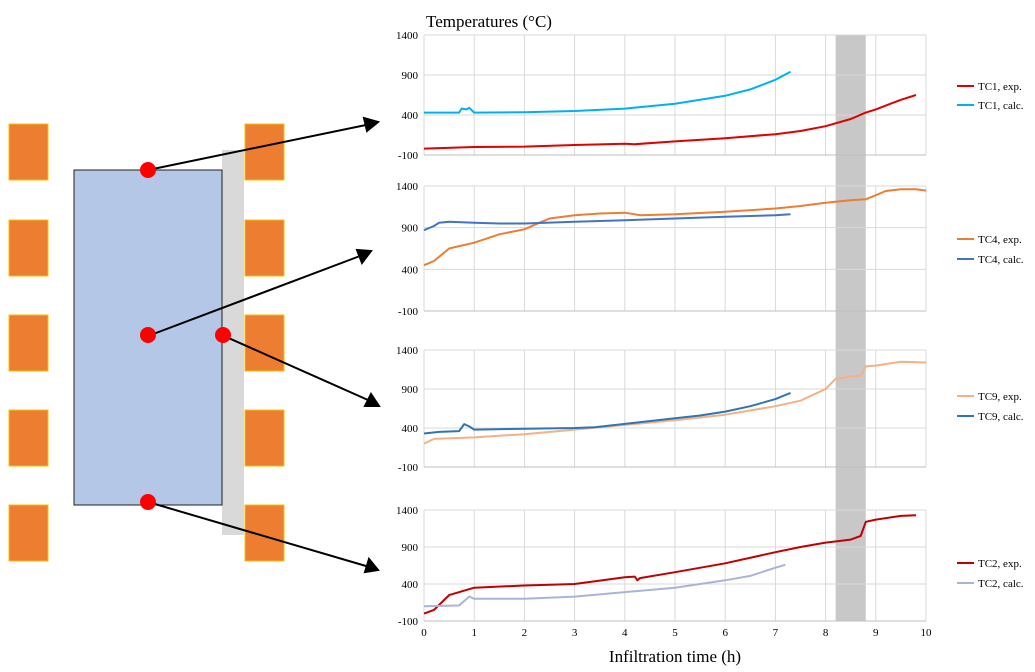 This screenshot has height=672, width=1035. I want to click on series-line-tc4-exp-, so click(675, 227).